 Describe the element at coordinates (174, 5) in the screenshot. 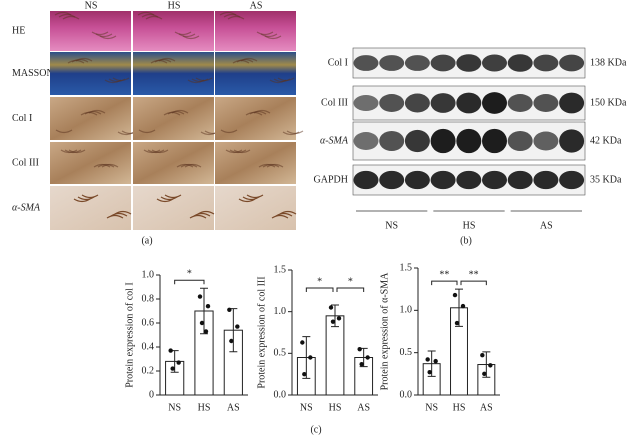

I see `column-label: HS` at that location.